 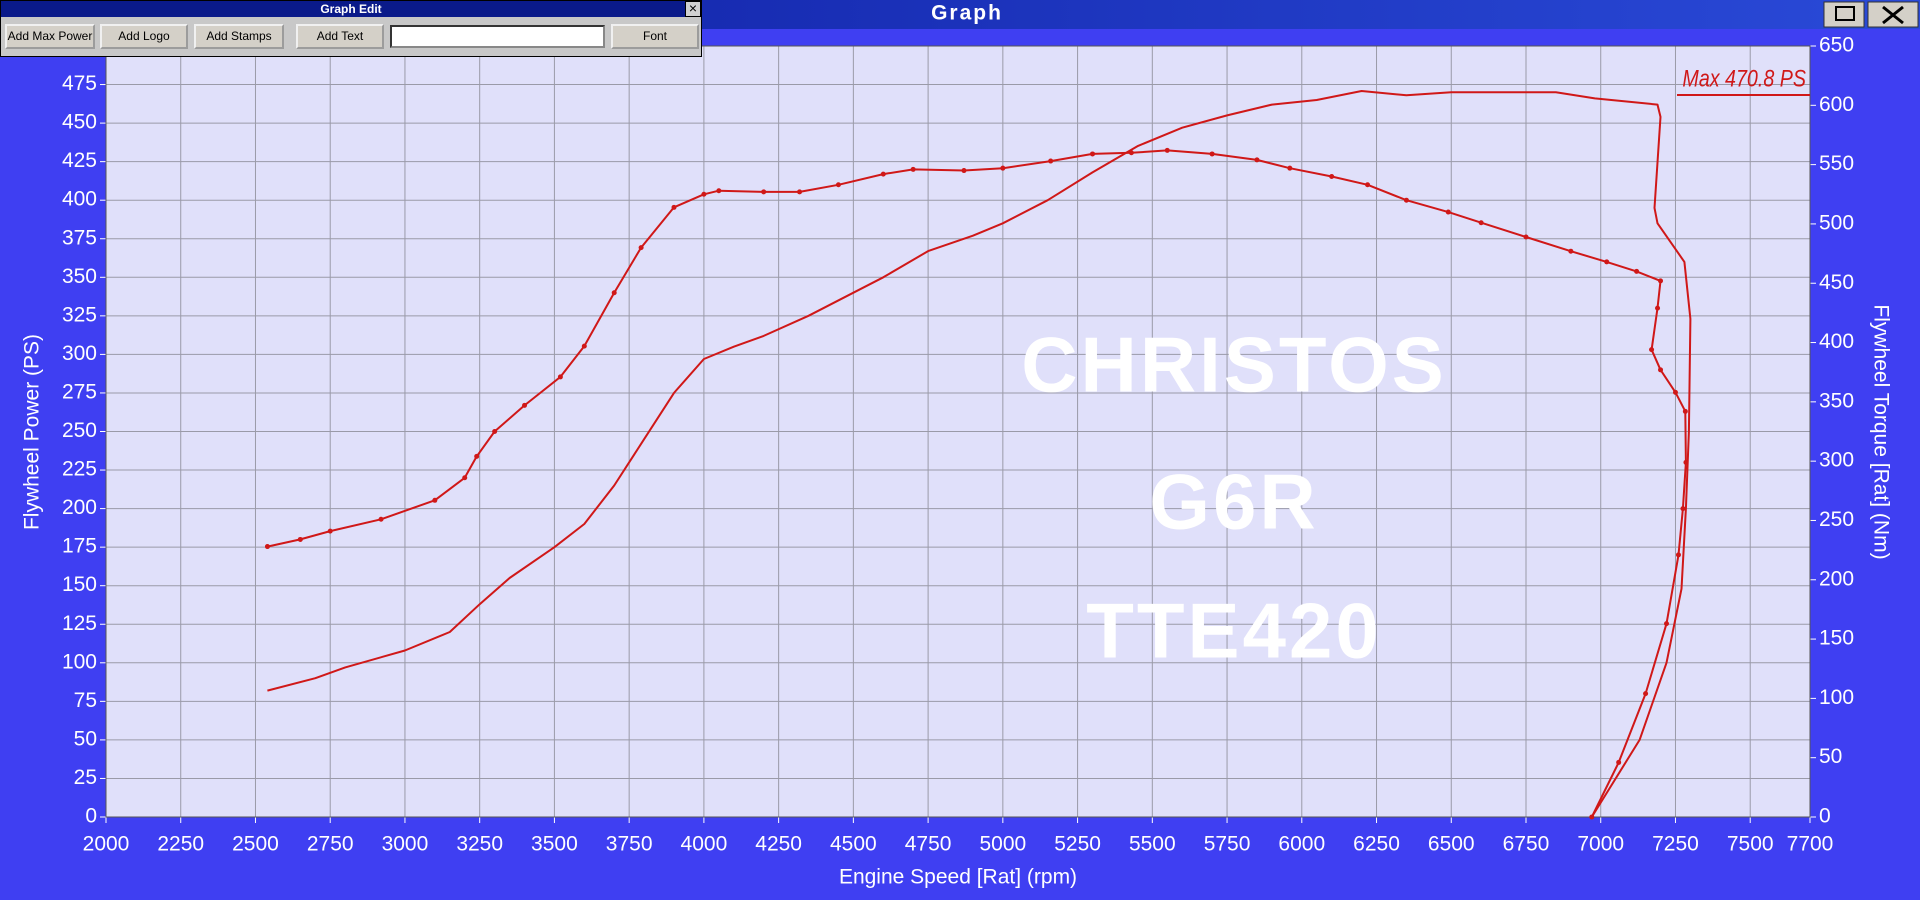 What do you see at coordinates (405, 844) in the screenshot?
I see `x-tick-label: 3000` at bounding box center [405, 844].